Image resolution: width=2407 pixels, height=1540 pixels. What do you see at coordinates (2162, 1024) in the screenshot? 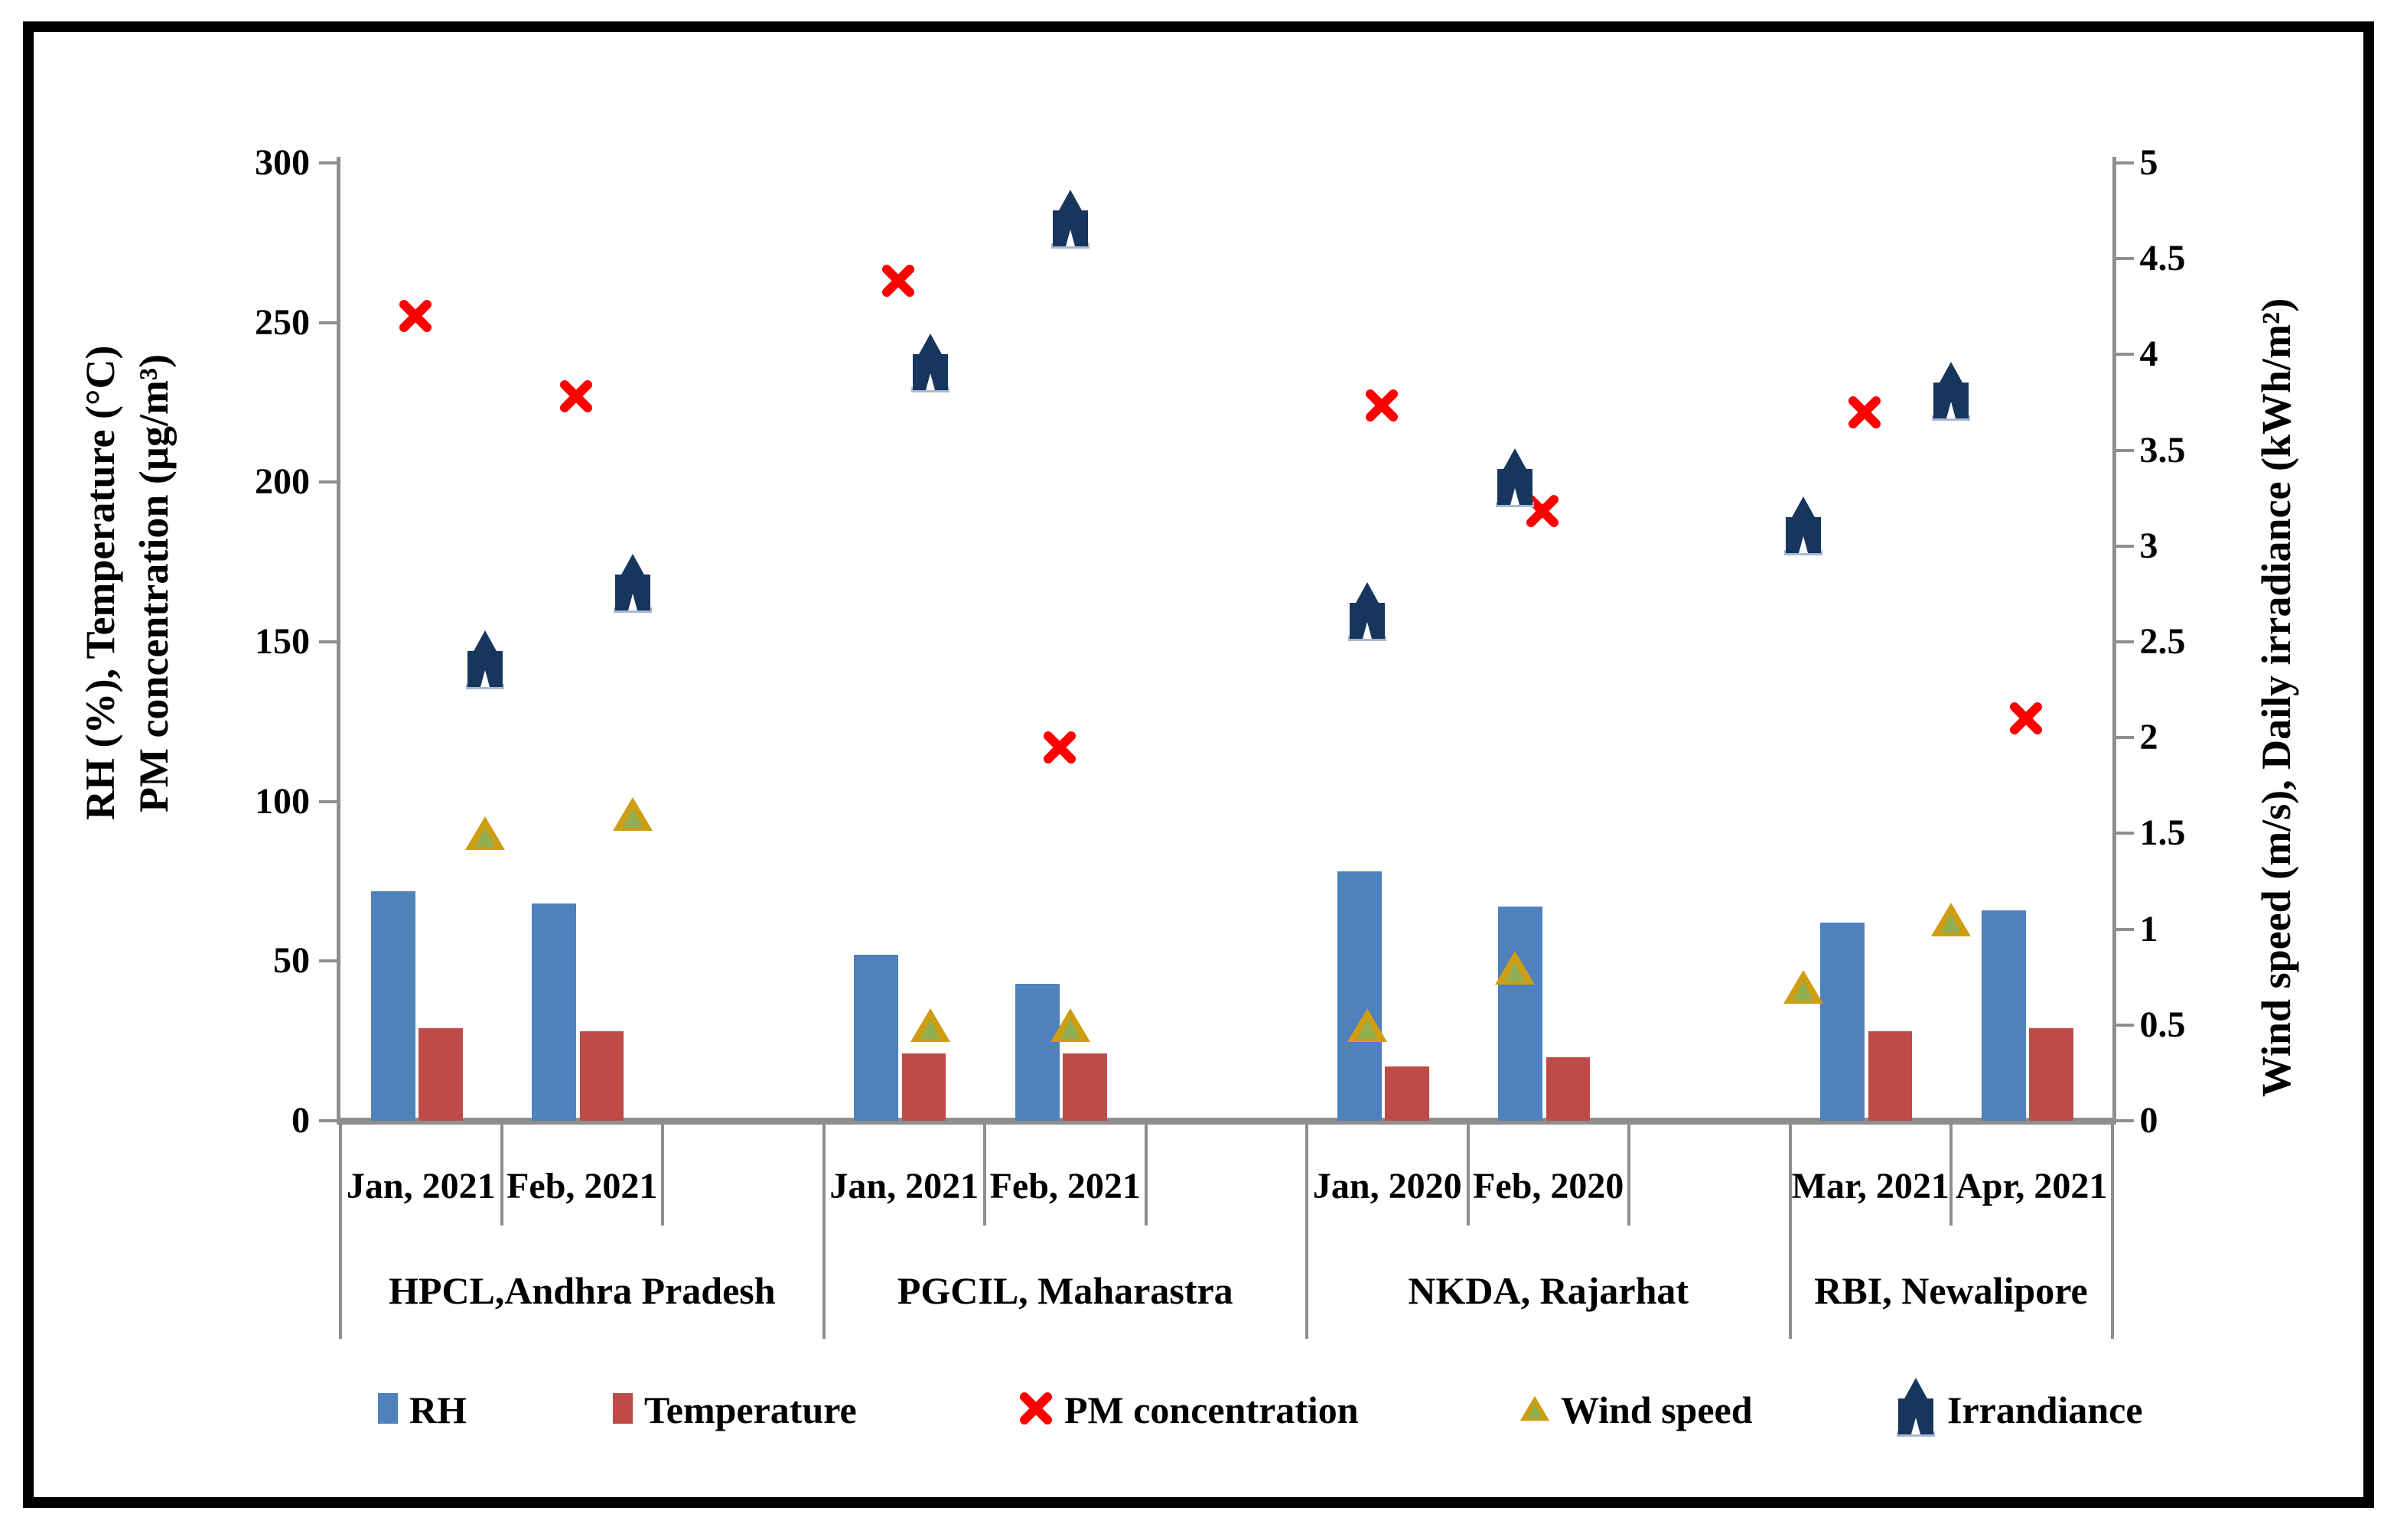
I see `right-axis-tick-label: 0.5` at bounding box center [2162, 1024].